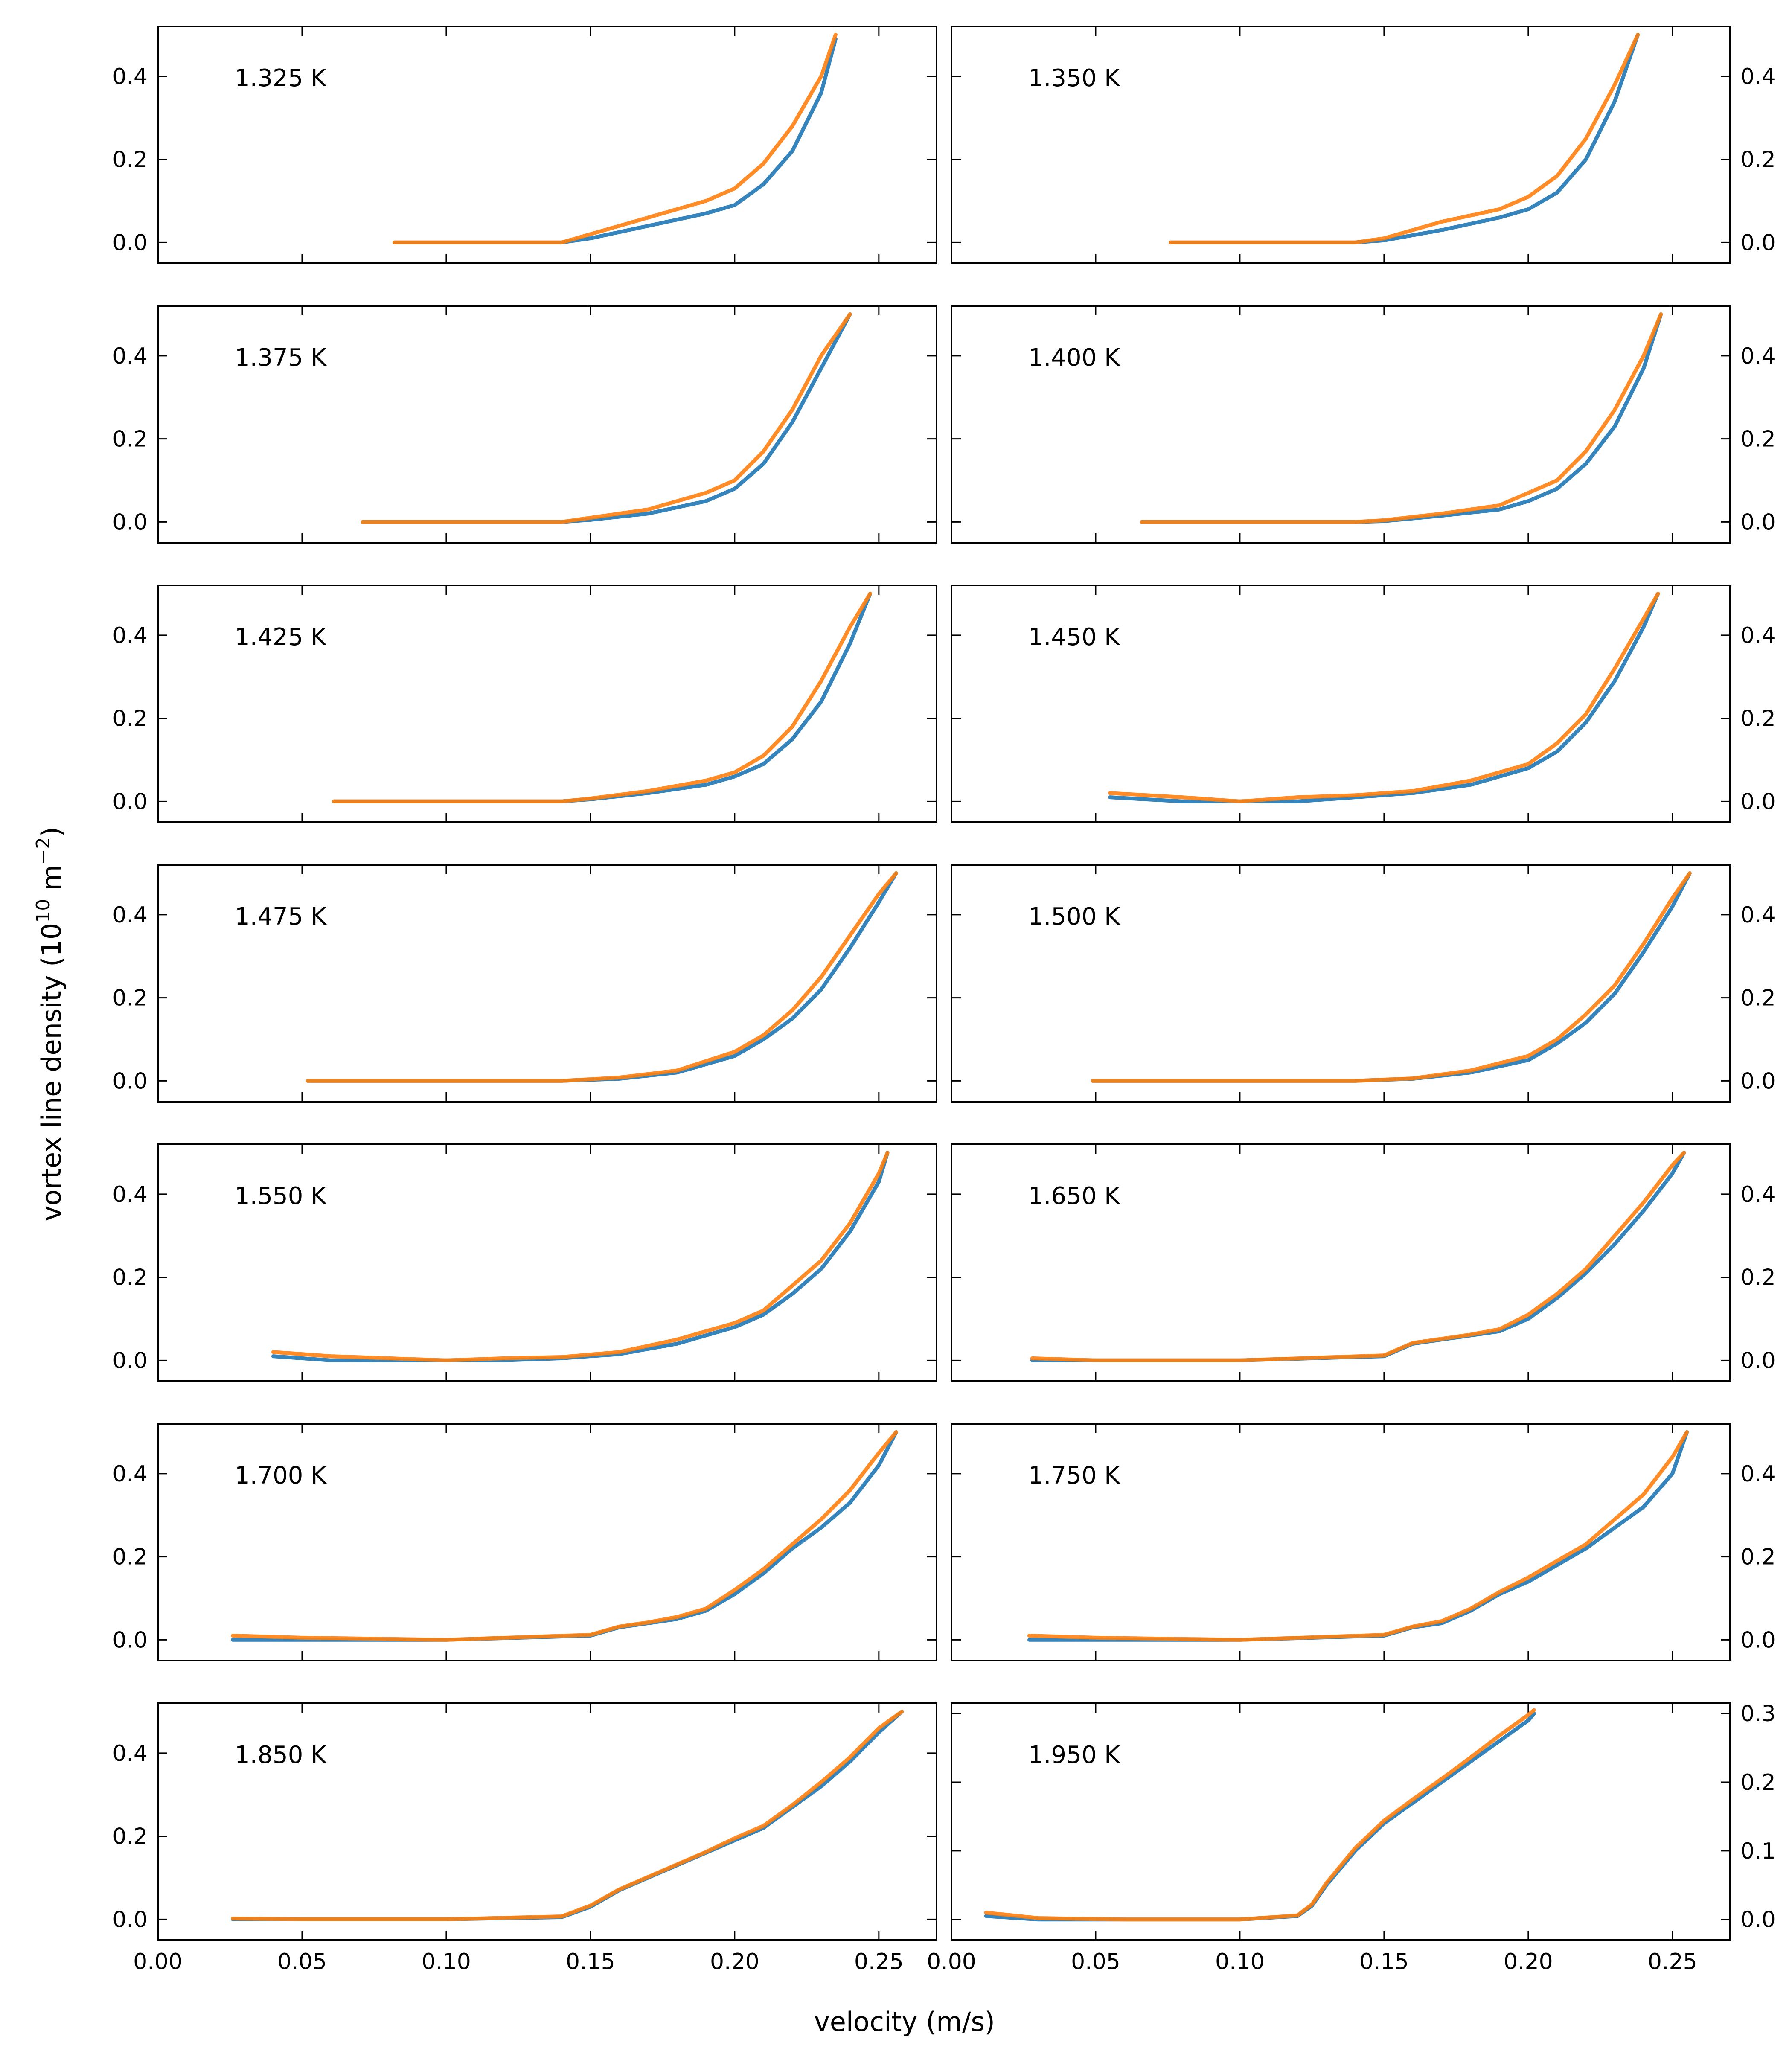  Describe the element at coordinates (43, 851) in the screenshot. I see `y-axis-label-exponent-2: −2` at that location.